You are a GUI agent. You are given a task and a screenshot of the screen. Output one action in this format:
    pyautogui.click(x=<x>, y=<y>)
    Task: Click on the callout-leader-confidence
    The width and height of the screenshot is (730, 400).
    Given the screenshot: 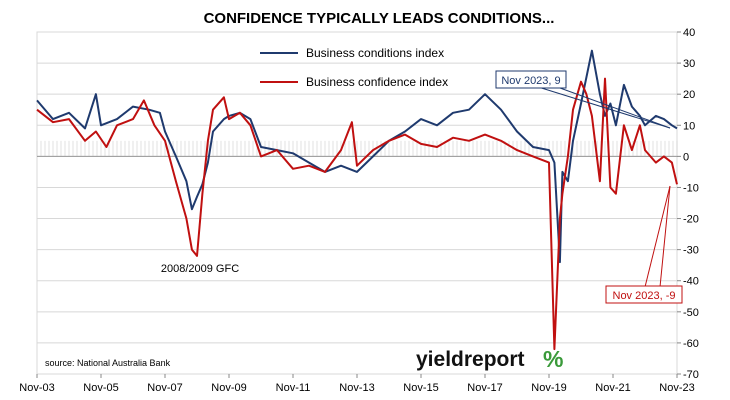 What is the action you would take?
    pyautogui.click(x=657, y=236)
    